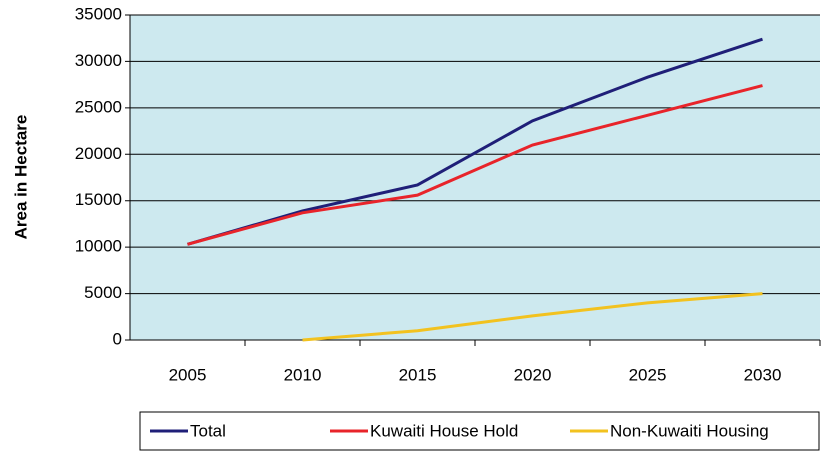  I want to click on legend-label: Total, so click(208, 430).